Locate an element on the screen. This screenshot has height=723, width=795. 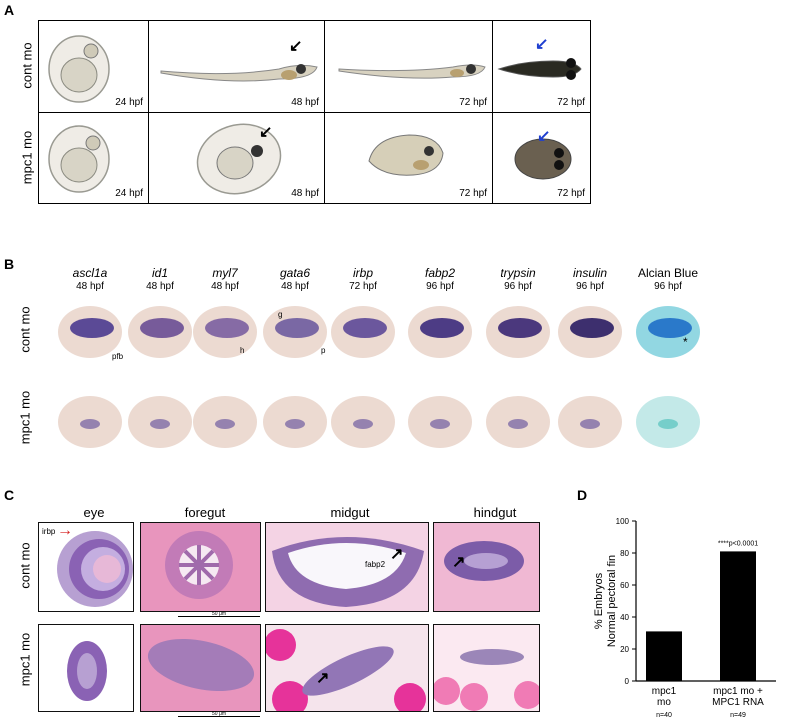
scale-bar-label: 50 μm is located at coordinates (219, 614).